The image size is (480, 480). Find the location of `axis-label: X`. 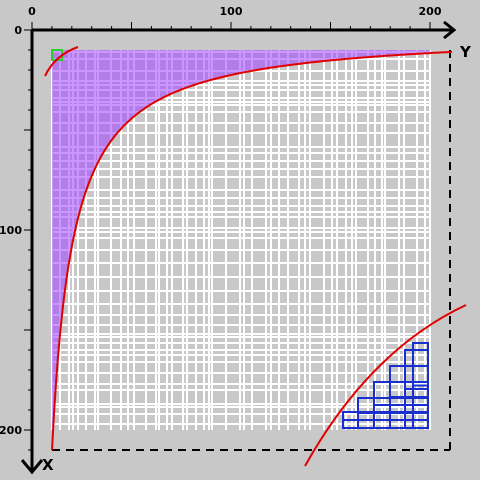

axis-label: X is located at coordinates (48, 465).